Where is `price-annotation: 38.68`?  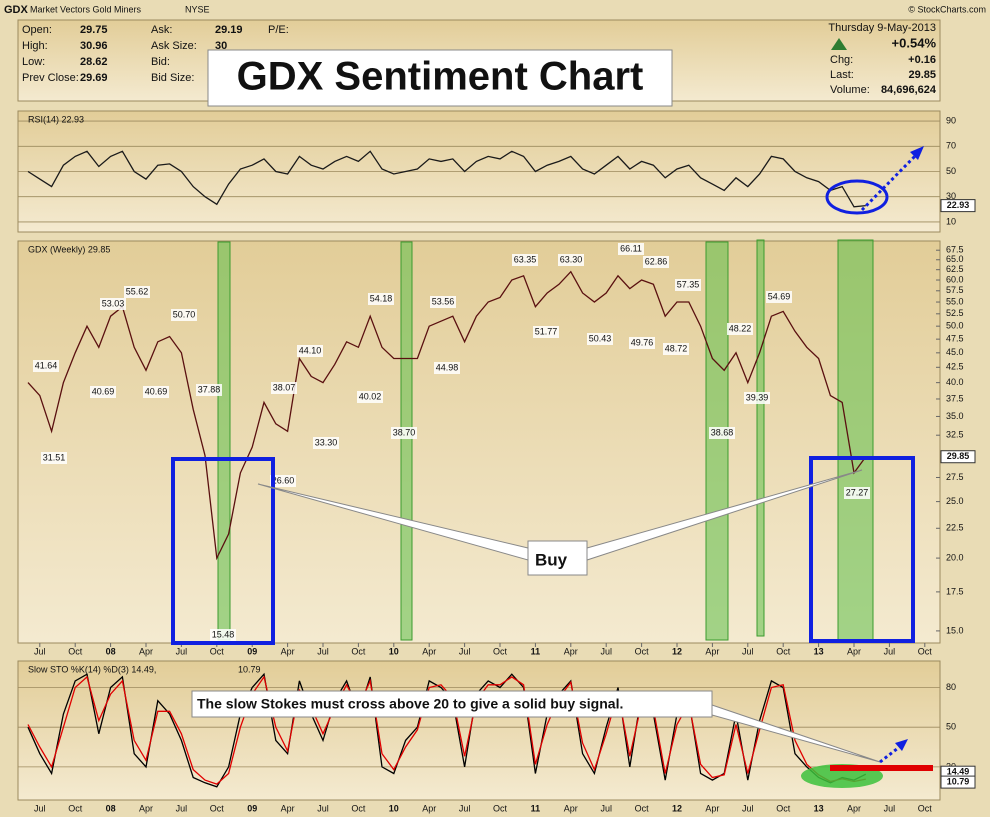
price-annotation: 38.68 is located at coordinates (722, 432).